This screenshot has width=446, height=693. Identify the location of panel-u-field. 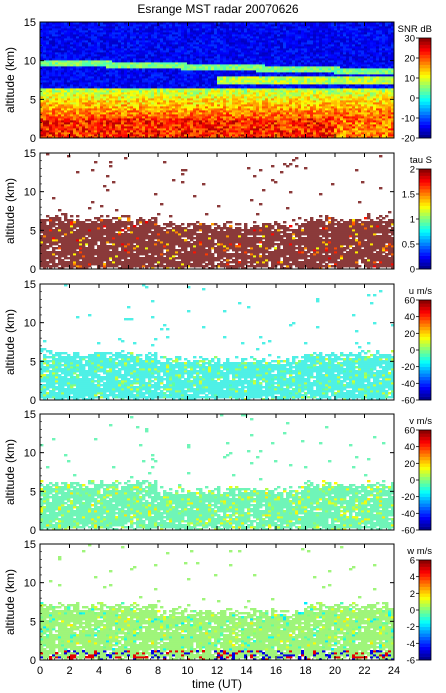
(217, 342).